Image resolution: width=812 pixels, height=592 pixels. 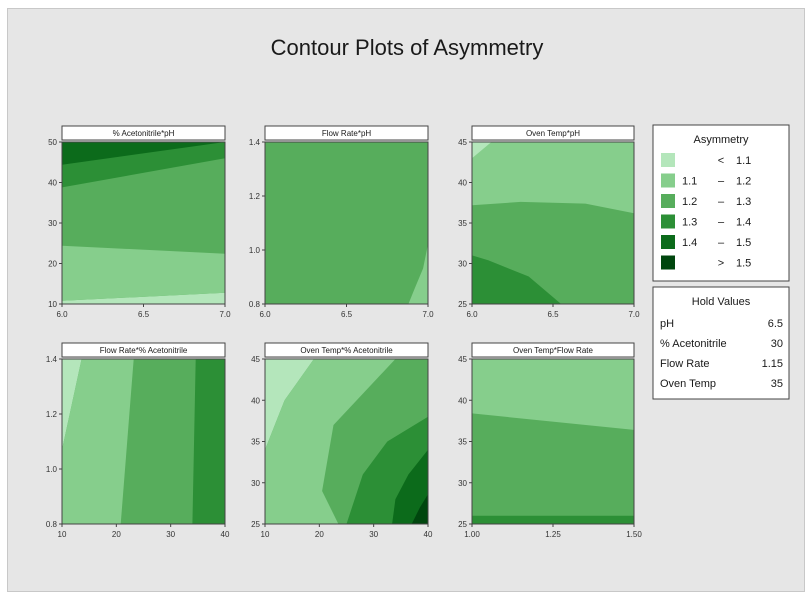 I want to click on y-tick-label: 10, so click(x=52, y=304).